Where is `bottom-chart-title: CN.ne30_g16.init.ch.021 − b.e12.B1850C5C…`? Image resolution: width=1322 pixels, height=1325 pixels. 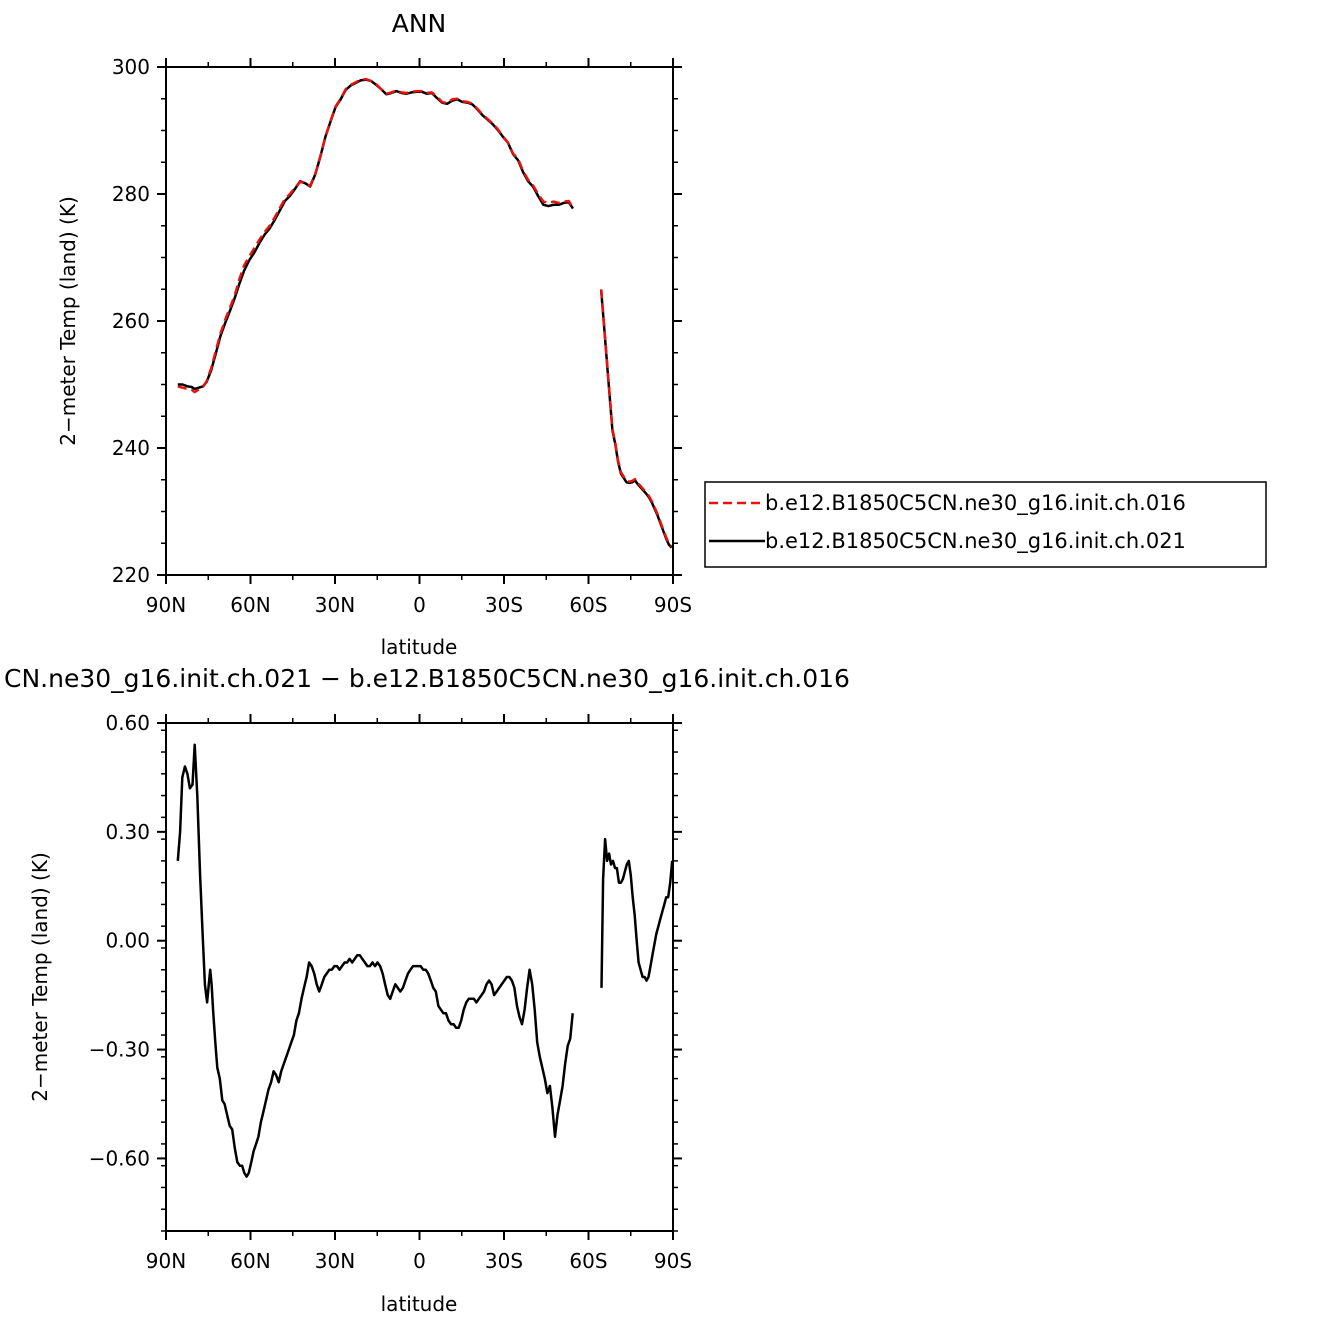
bottom-chart-title: CN.ne30_g16.init.ch.021 − b.e12.B1850C5C… is located at coordinates (427, 678).